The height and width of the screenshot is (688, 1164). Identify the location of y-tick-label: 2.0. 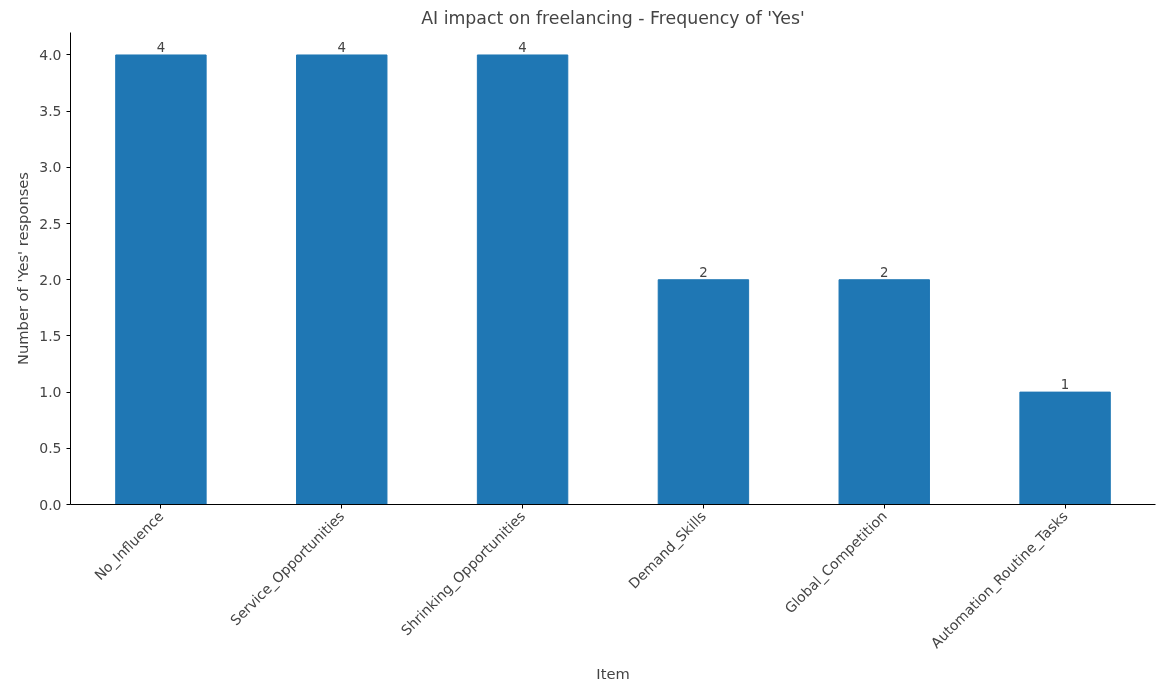
(50, 279).